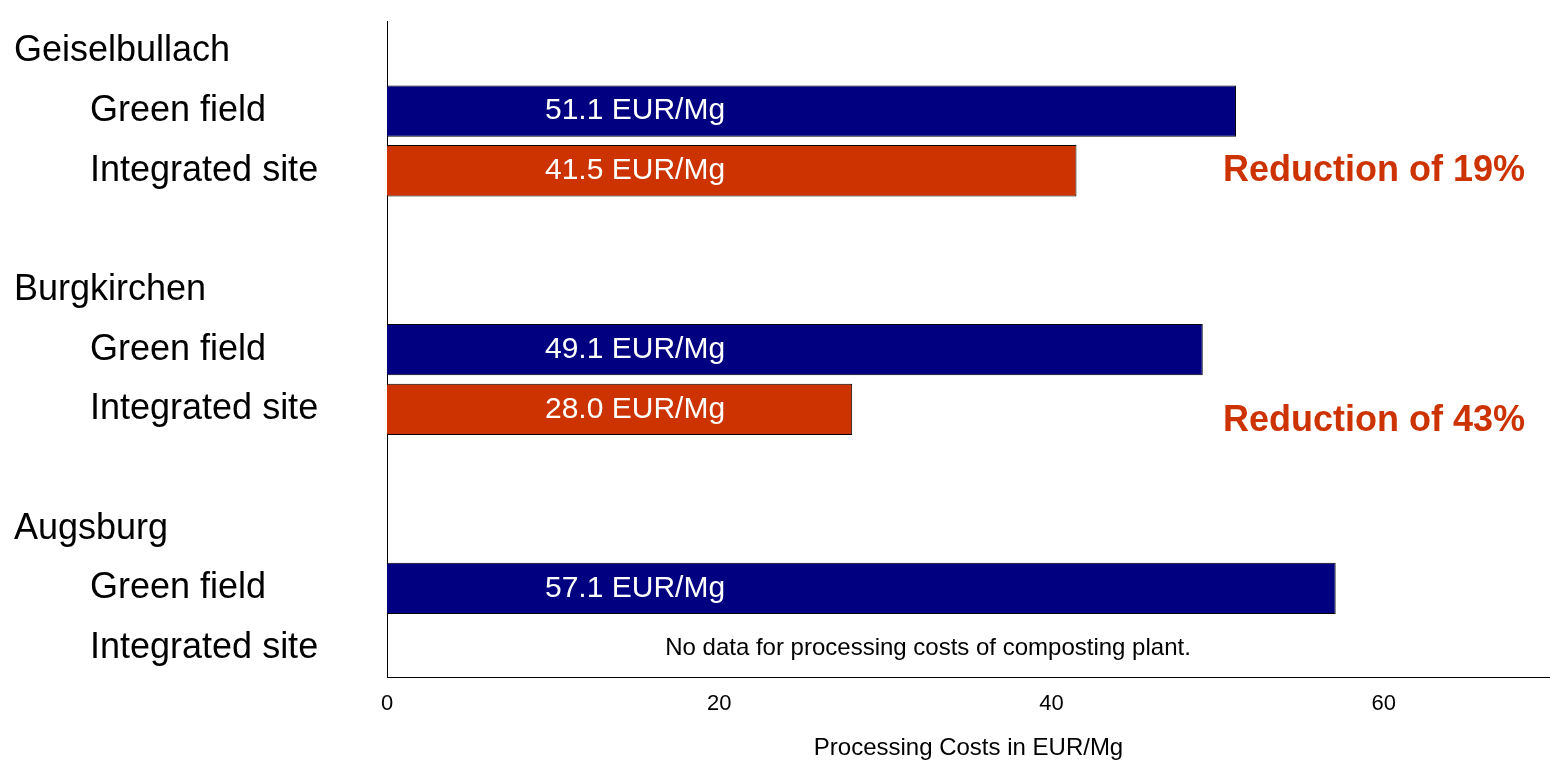 The image size is (1550, 773). Describe the element at coordinates (1373, 168) in the screenshot. I see `annotation: Reduction of 19%` at that location.